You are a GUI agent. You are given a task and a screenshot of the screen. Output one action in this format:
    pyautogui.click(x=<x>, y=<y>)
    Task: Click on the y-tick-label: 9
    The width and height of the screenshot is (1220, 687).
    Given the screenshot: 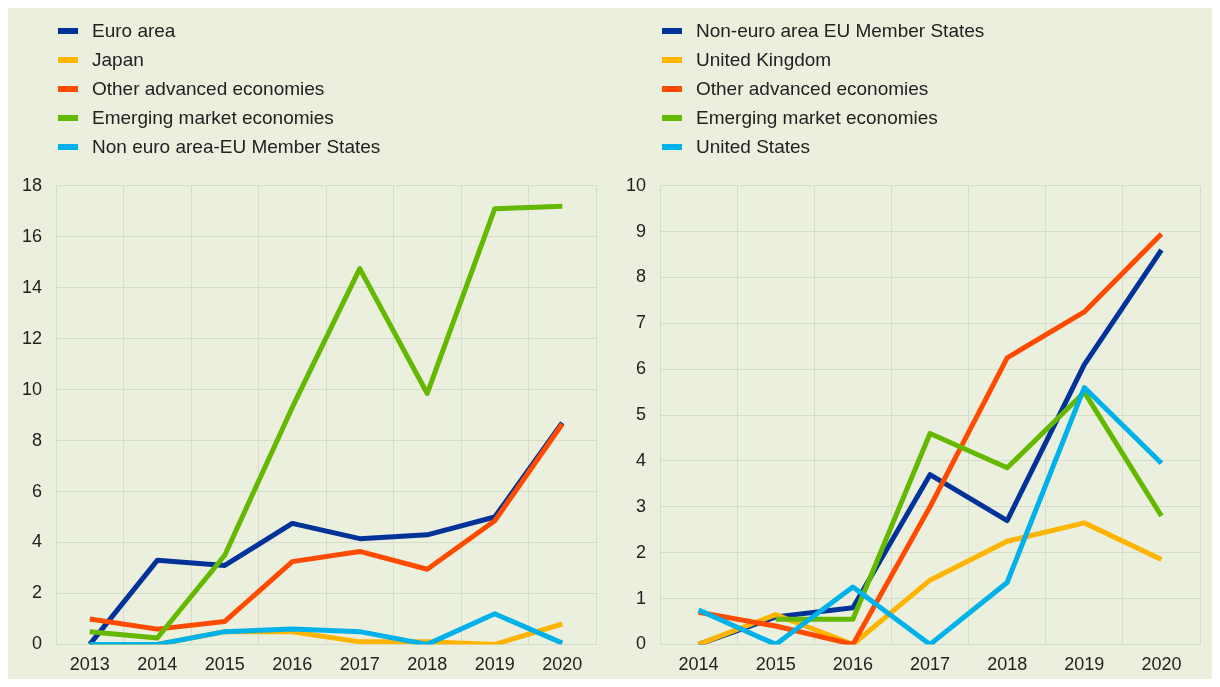 What is the action you would take?
    pyautogui.click(x=641, y=230)
    